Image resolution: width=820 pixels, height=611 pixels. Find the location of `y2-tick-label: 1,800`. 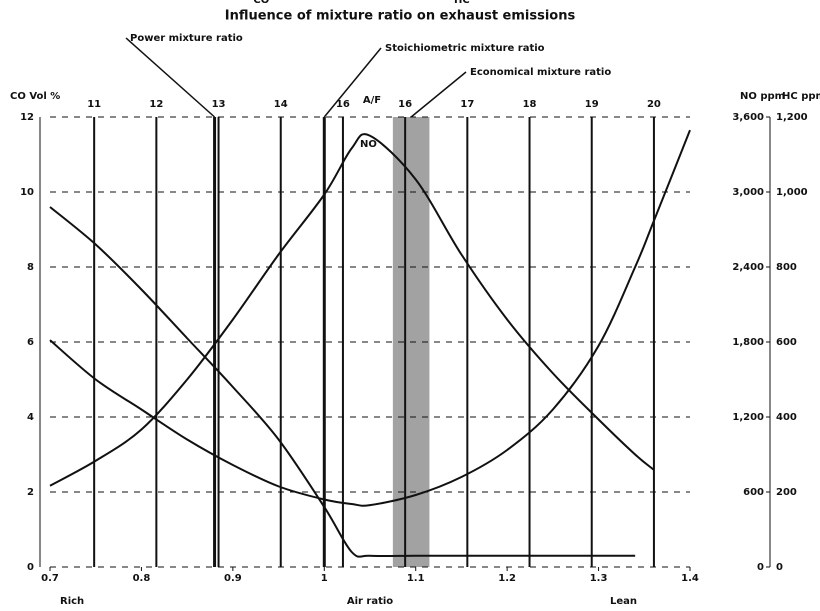

y2-tick-label: 1,800 is located at coordinates (748, 342).